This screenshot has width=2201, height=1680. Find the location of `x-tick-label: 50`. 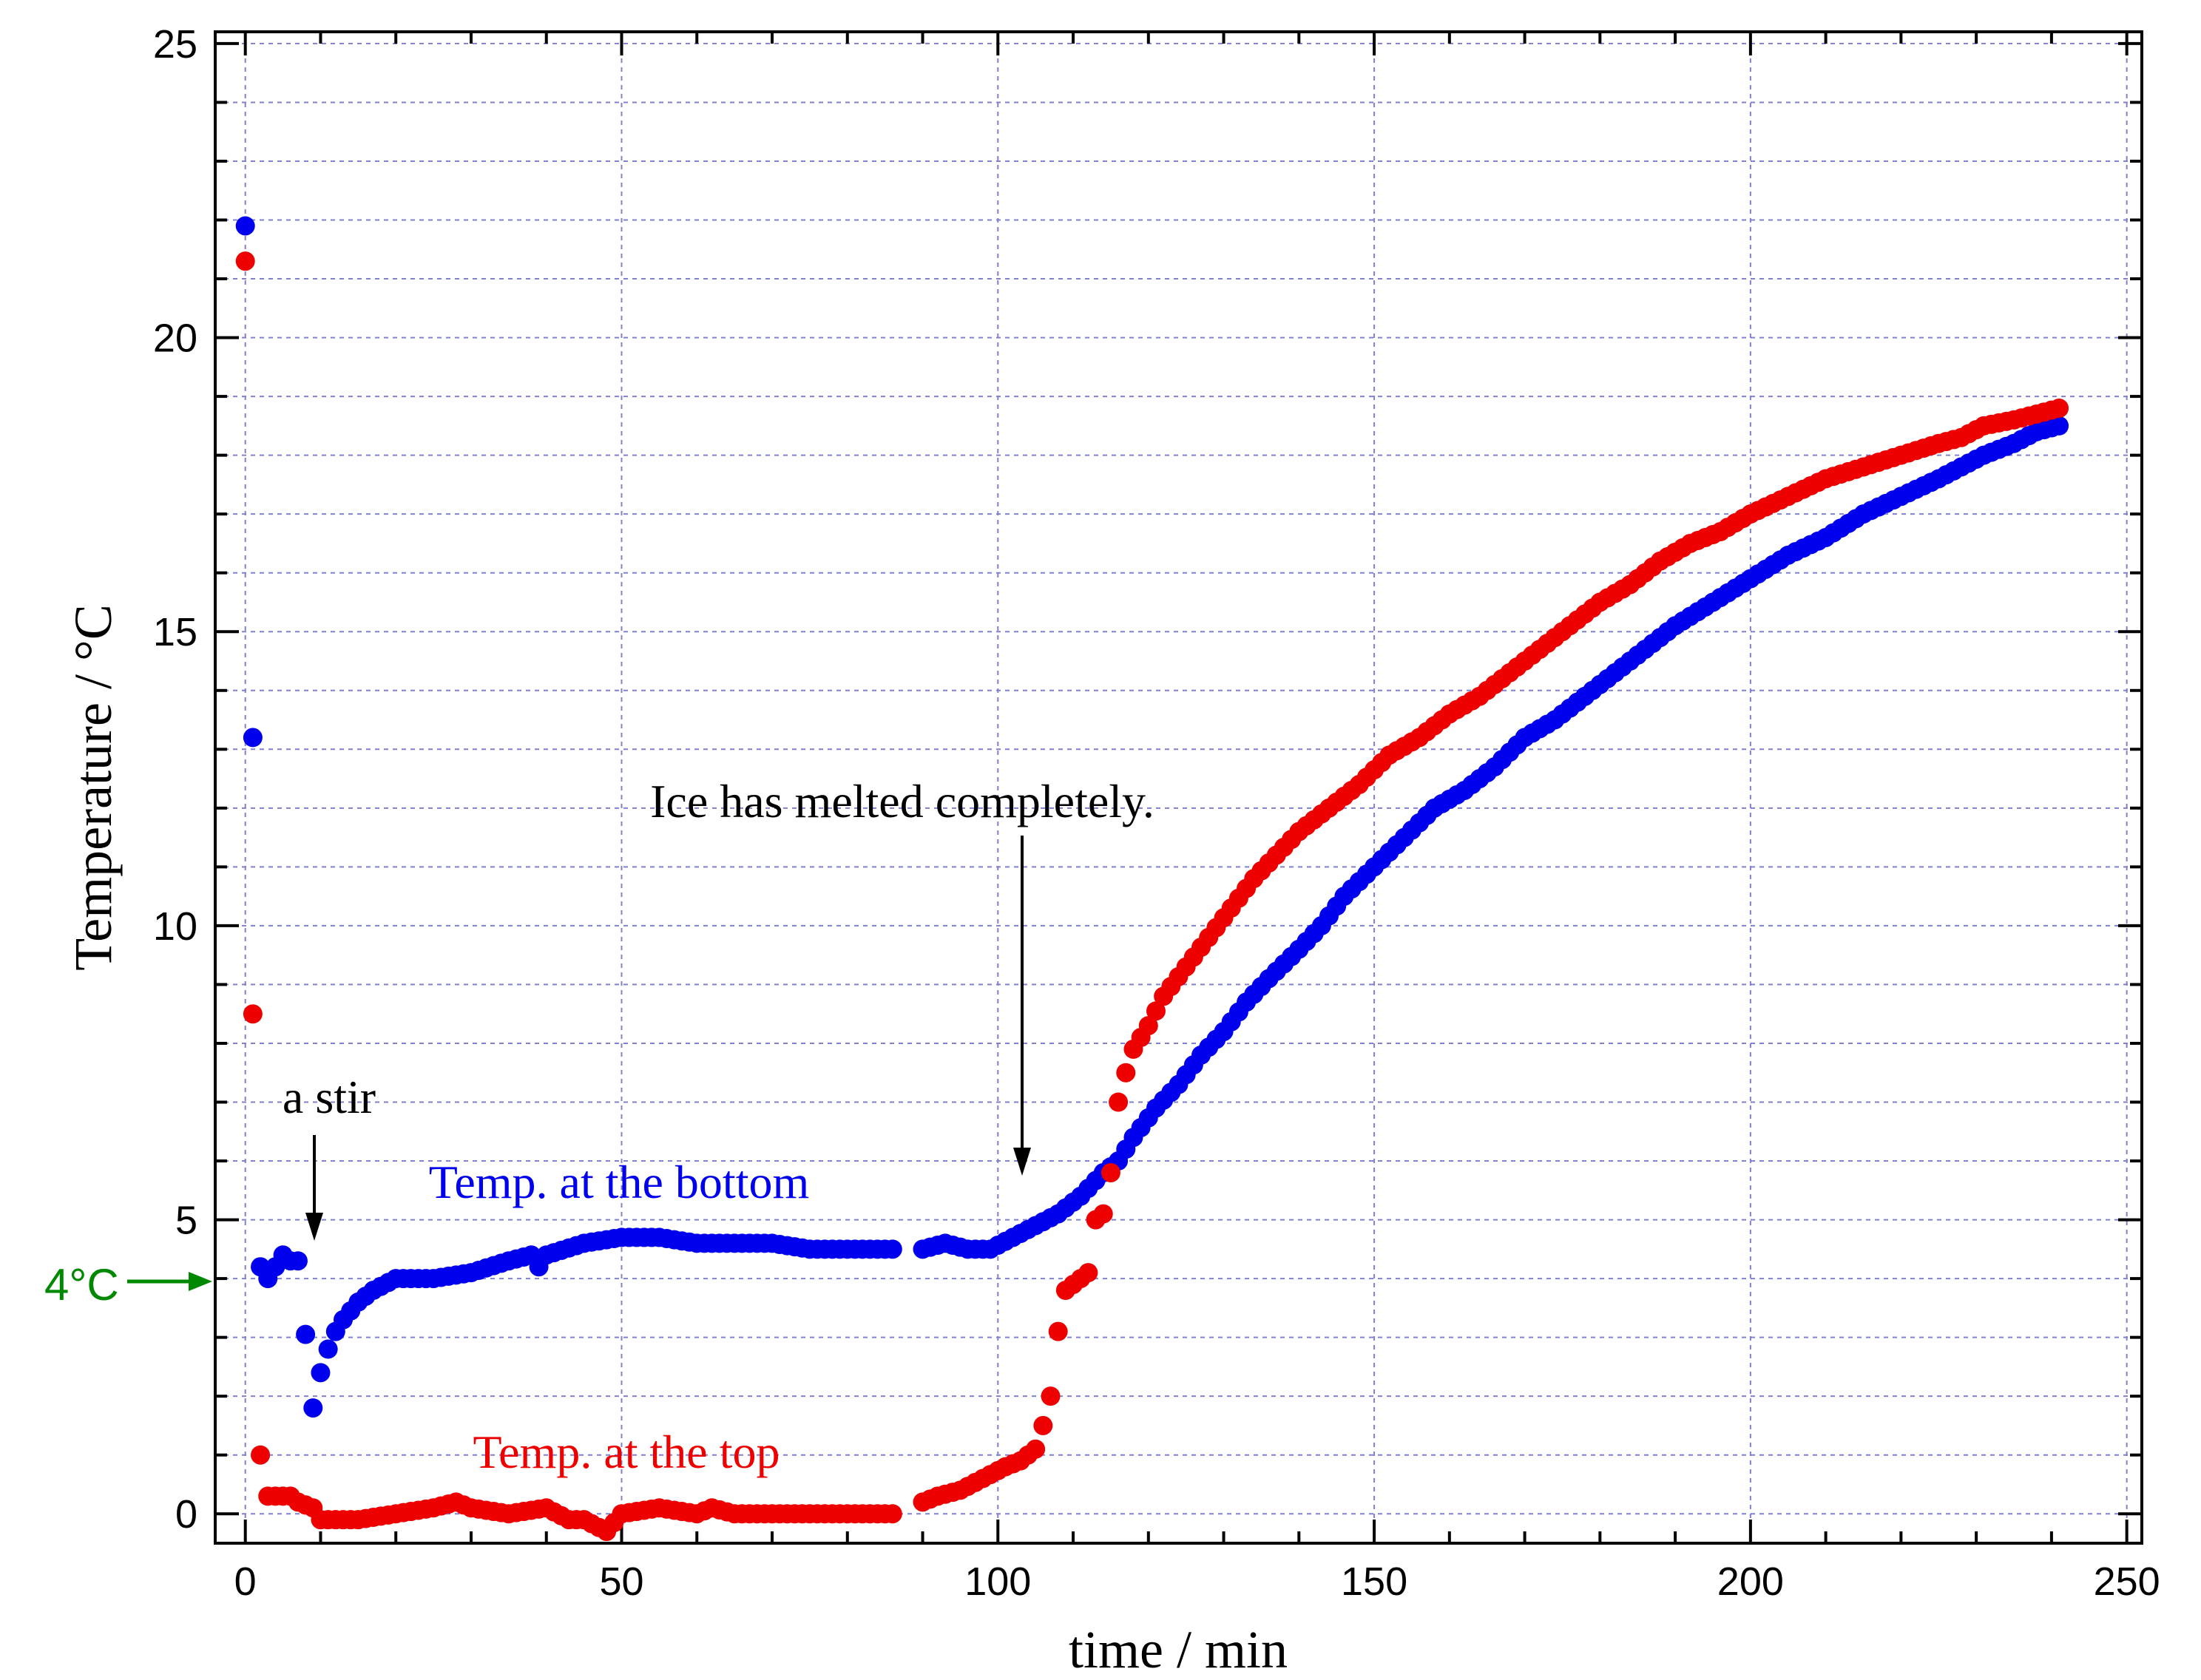

x-tick-label: 50 is located at coordinates (621, 1582).